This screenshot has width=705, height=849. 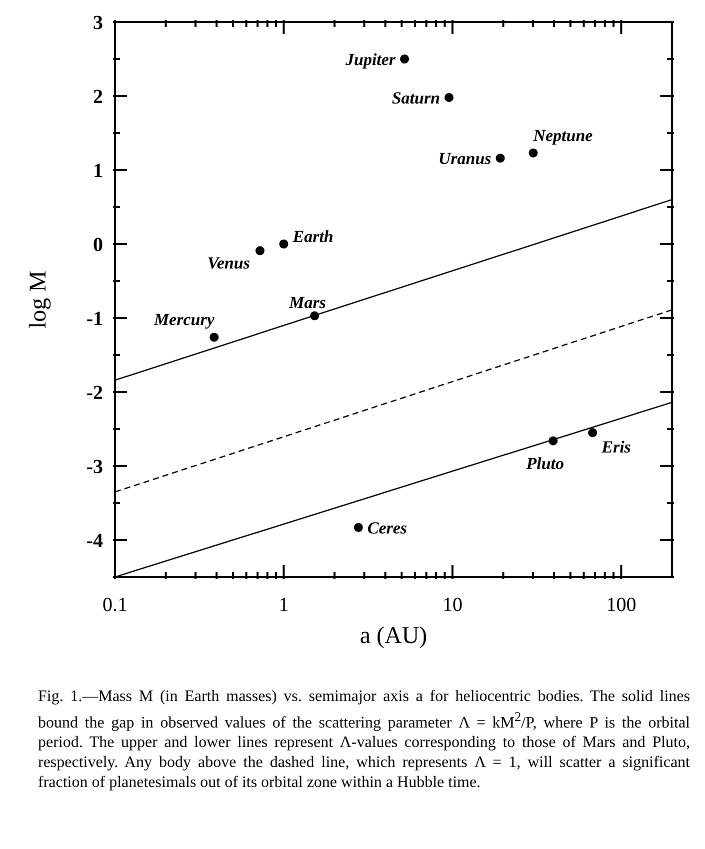 I want to click on annotation: Venus, so click(x=228, y=263).